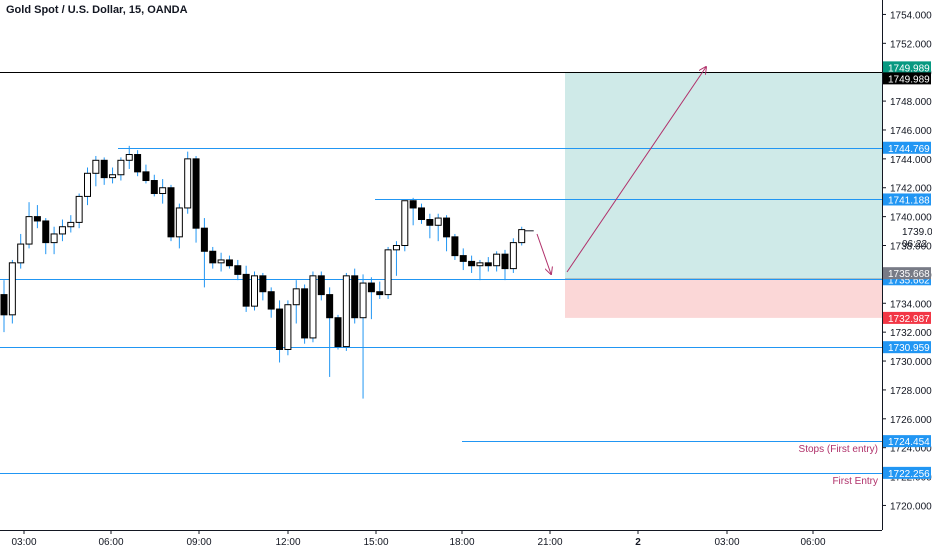 This screenshot has width=932, height=555. Describe the element at coordinates (907, 273) in the screenshot. I see `price-badge` at that location.